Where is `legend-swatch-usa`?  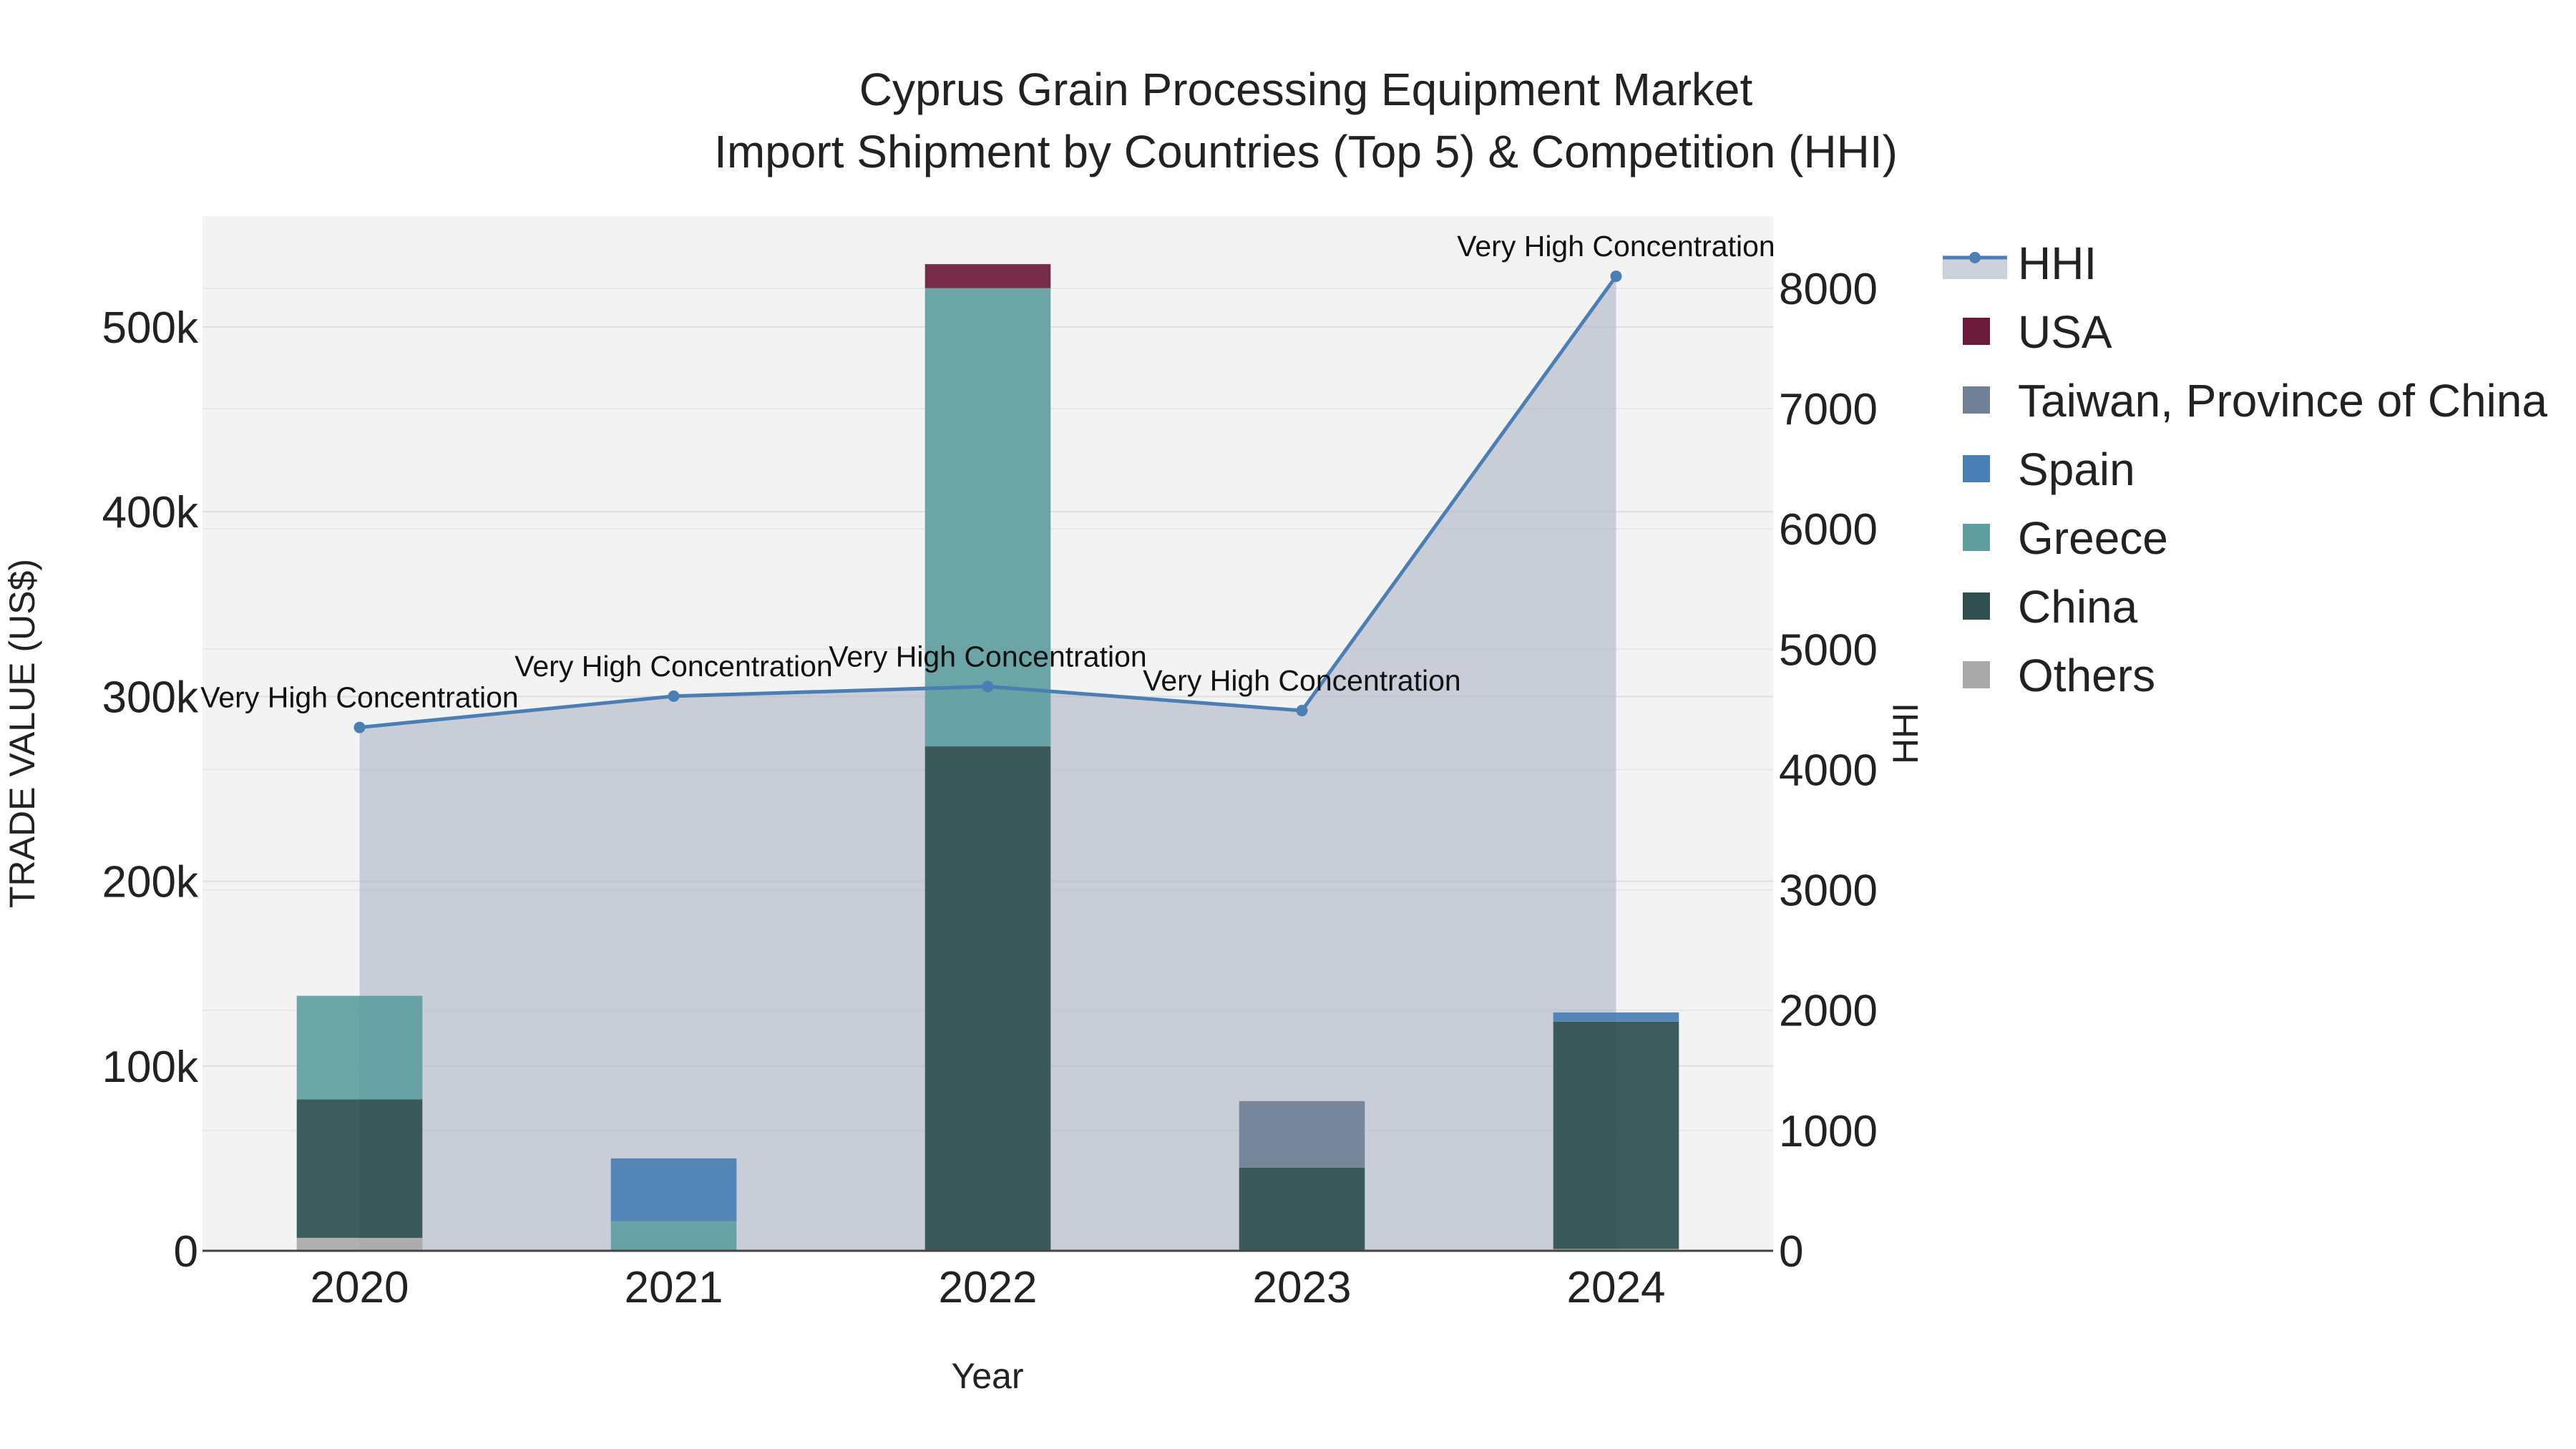 legend-swatch-usa is located at coordinates (1976, 331).